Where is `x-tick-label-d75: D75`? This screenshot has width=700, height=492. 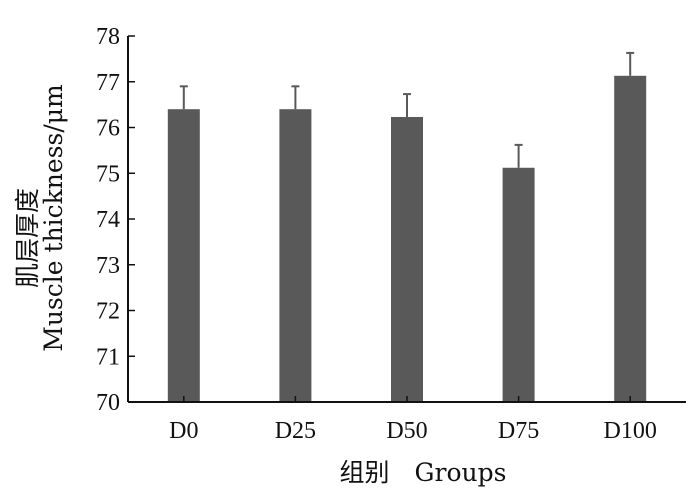 x-tick-label-d75: D75 is located at coordinates (518, 431).